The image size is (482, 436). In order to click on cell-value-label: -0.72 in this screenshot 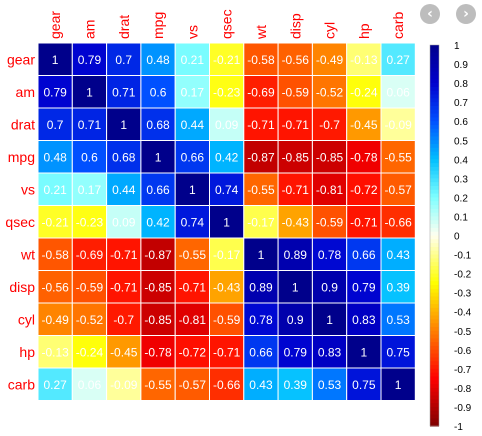, I will do `click(193, 352)`.